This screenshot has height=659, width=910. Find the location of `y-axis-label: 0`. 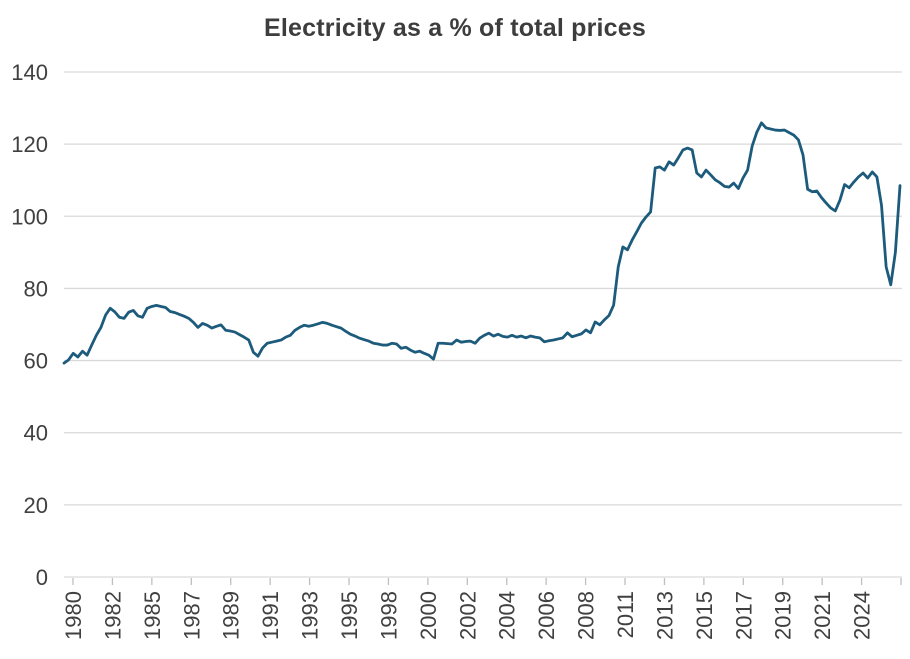

y-axis-label: 0 is located at coordinates (42, 577).